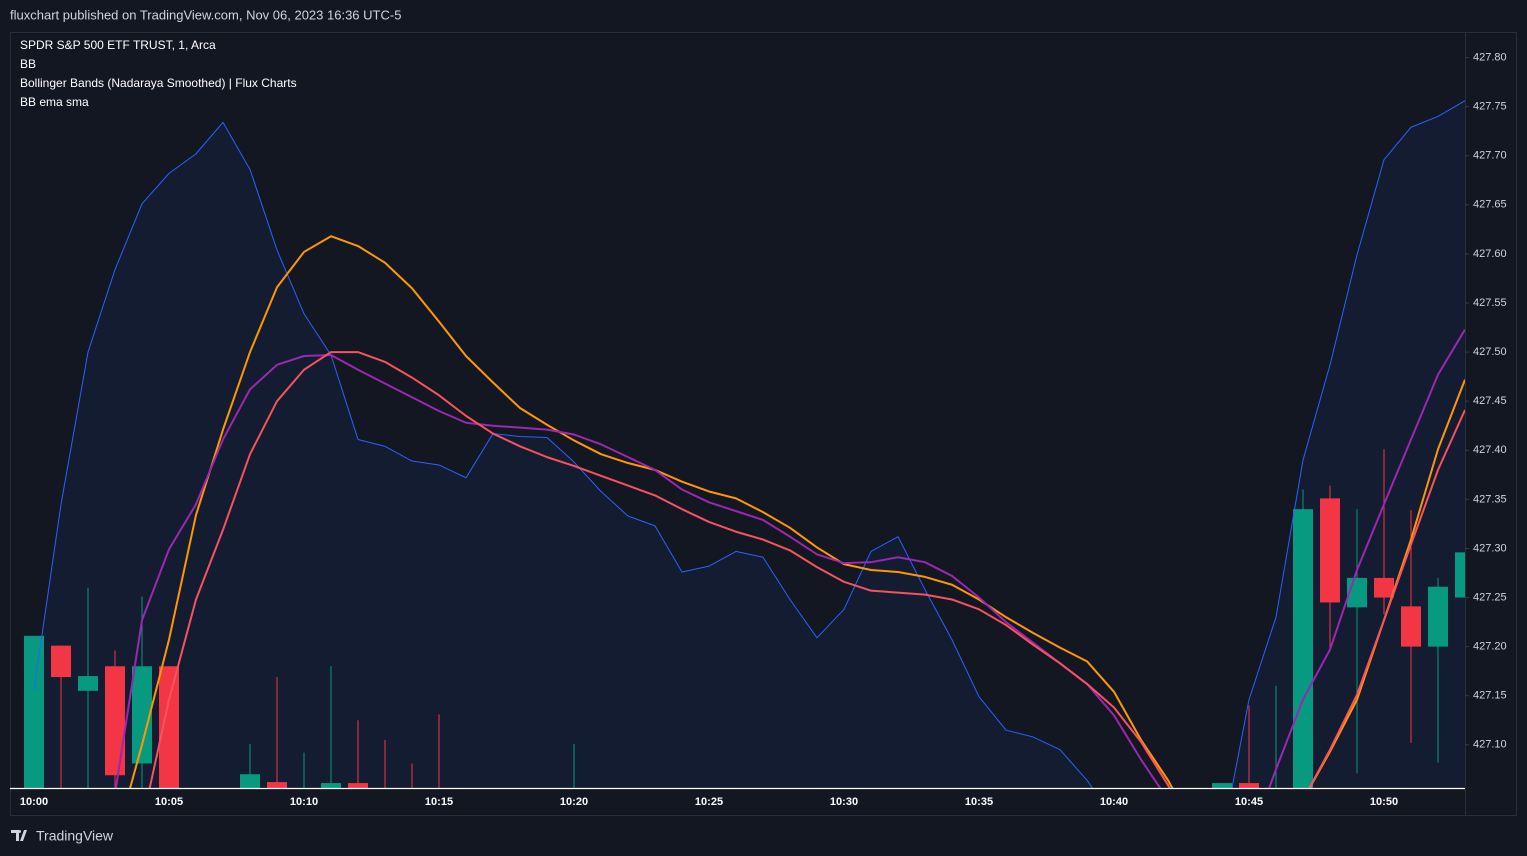 The image size is (1527, 856). What do you see at coordinates (169, 802) in the screenshot?
I see `x-tick-label: 10:05` at bounding box center [169, 802].